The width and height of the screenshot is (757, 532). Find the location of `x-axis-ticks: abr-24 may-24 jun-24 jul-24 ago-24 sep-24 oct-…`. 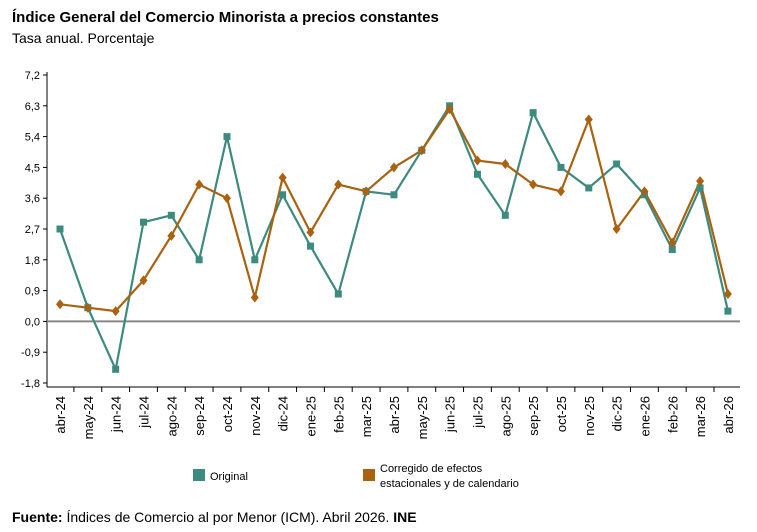

x-axis-ticks: abr-24 may-24 jun-24 jul-24 ago-24 sep-24 oct-… is located at coordinates (394, 413).